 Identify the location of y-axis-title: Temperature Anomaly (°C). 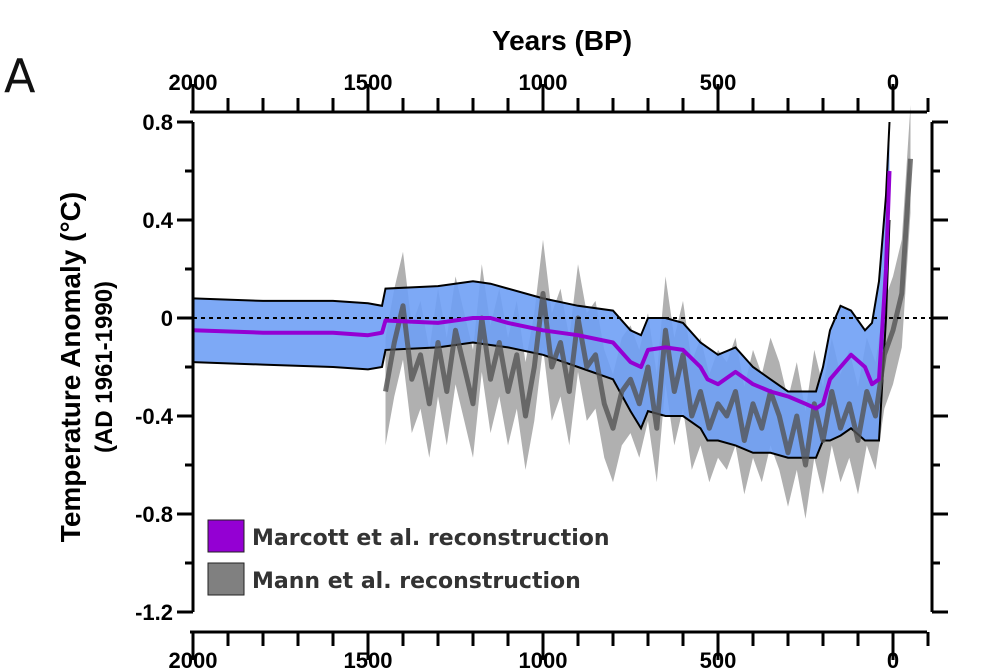
(70, 367).